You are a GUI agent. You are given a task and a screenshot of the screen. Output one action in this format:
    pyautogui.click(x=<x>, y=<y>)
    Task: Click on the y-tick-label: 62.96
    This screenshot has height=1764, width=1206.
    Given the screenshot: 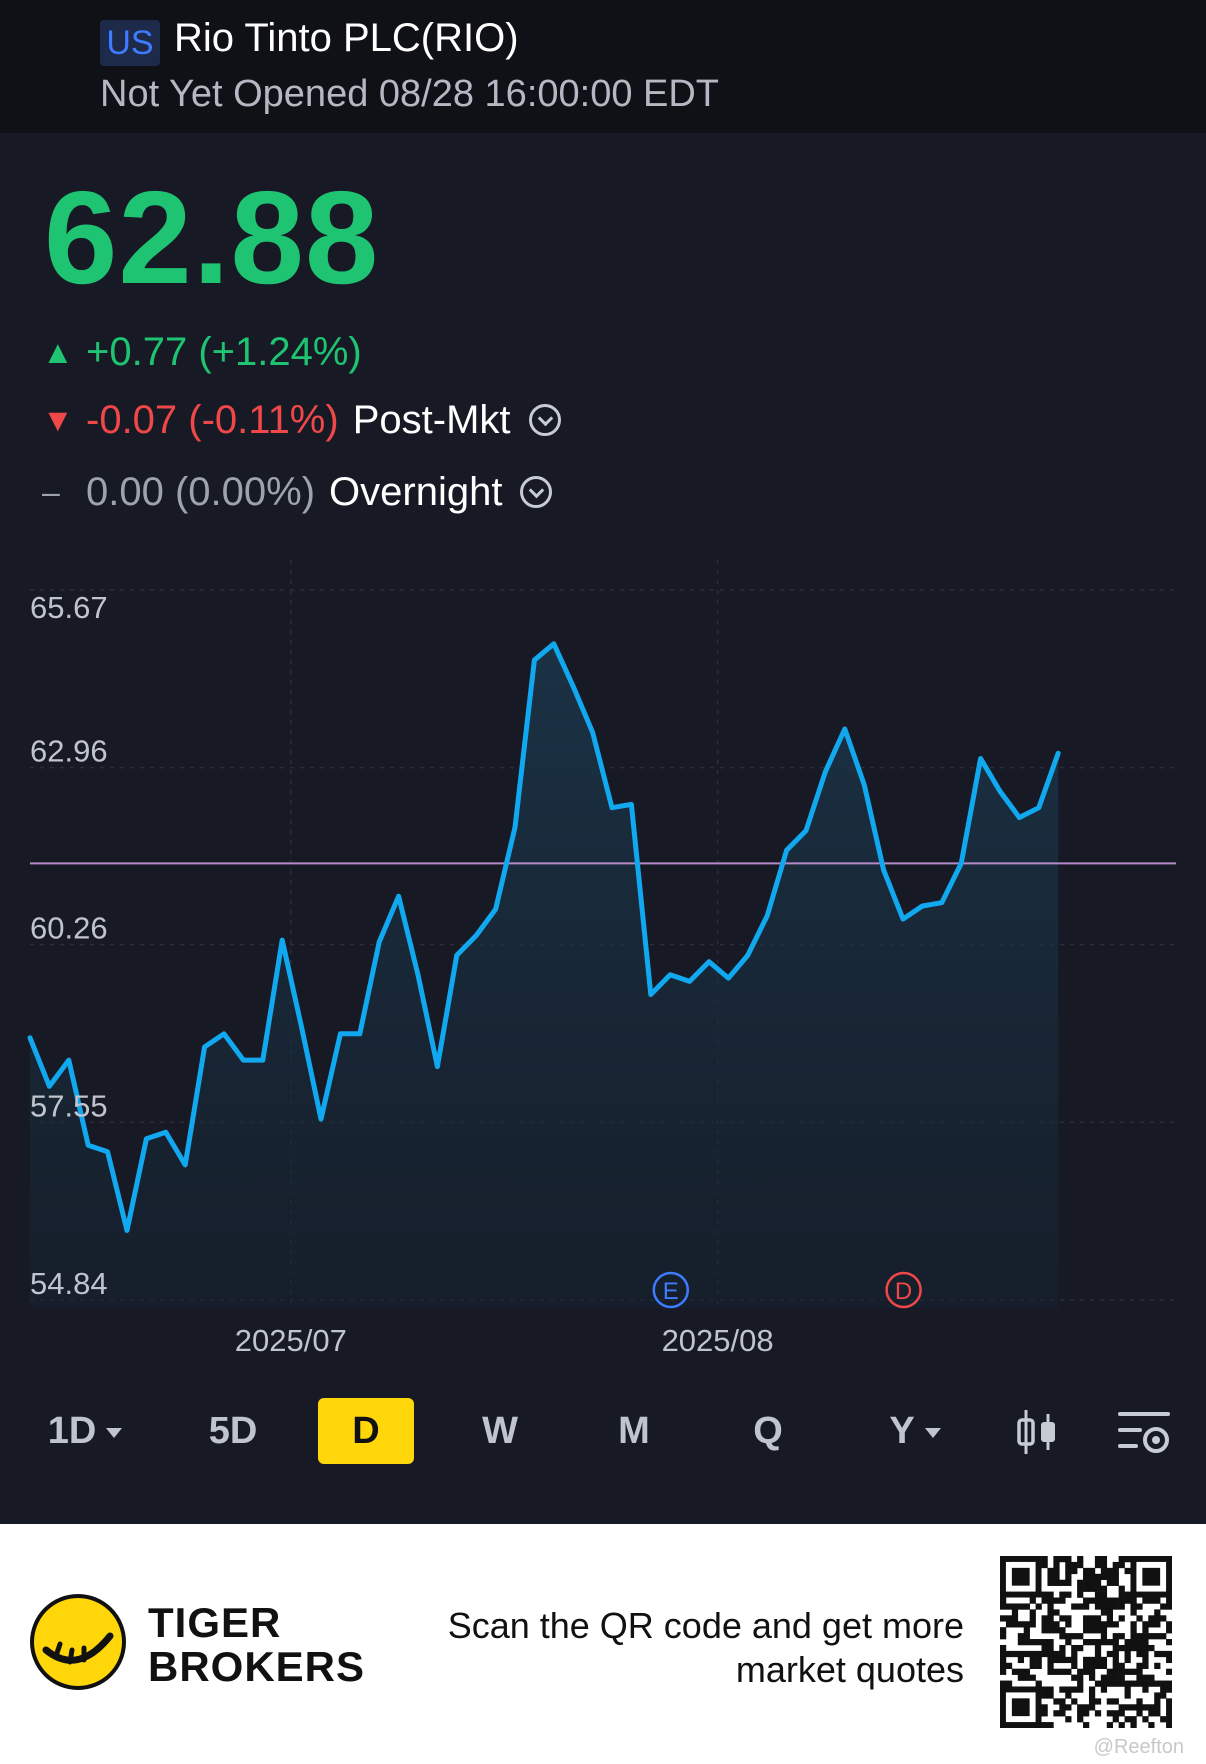 What is the action you would take?
    pyautogui.click(x=69, y=751)
    